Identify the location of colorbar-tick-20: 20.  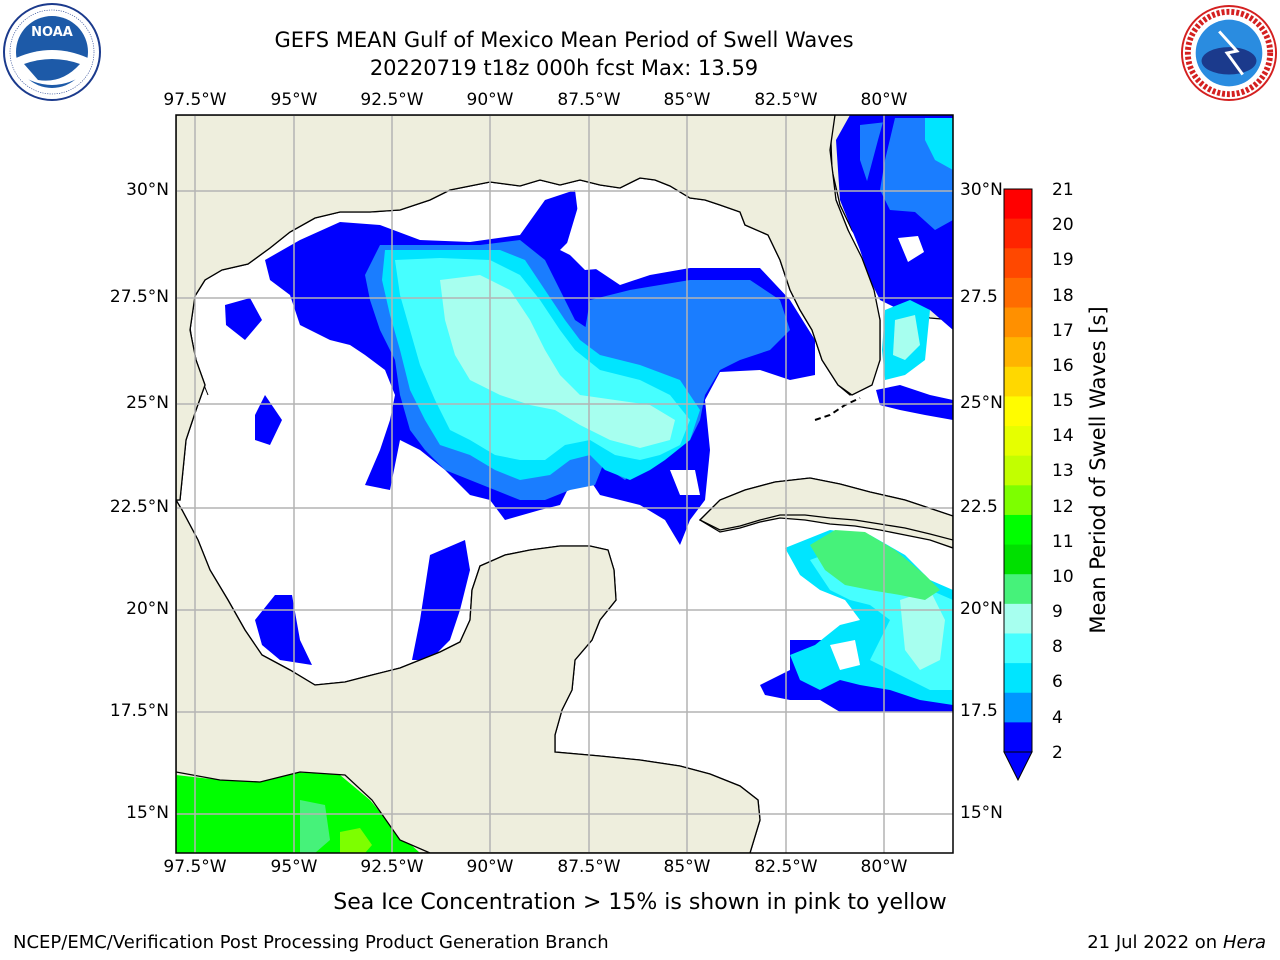
(1063, 225).